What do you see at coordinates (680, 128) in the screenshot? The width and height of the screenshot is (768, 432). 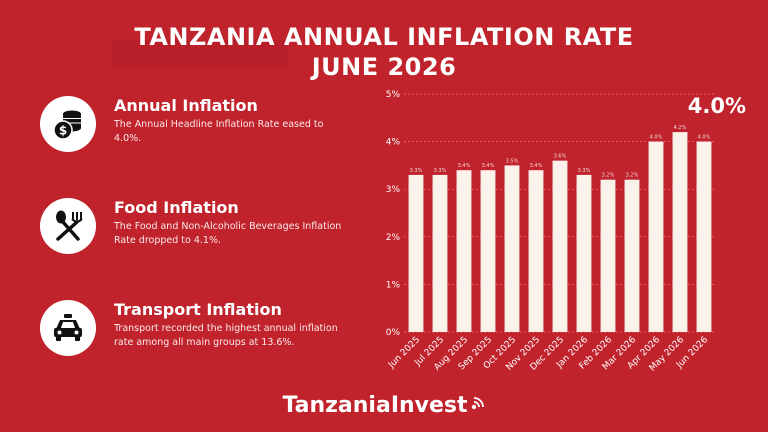 I see `data-label: 4.2%` at bounding box center [680, 128].